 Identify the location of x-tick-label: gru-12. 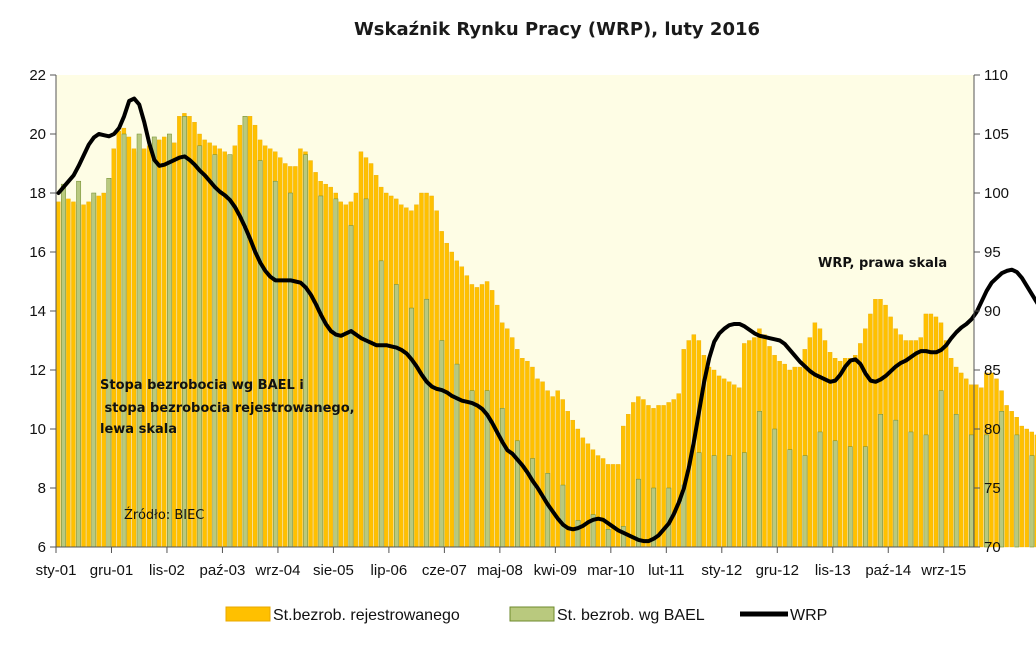
(777, 570).